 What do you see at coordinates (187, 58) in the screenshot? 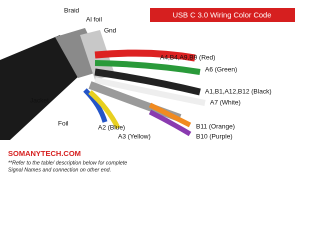
I see `label-red: A4,B4,A9,B9 (Red)` at bounding box center [187, 58].